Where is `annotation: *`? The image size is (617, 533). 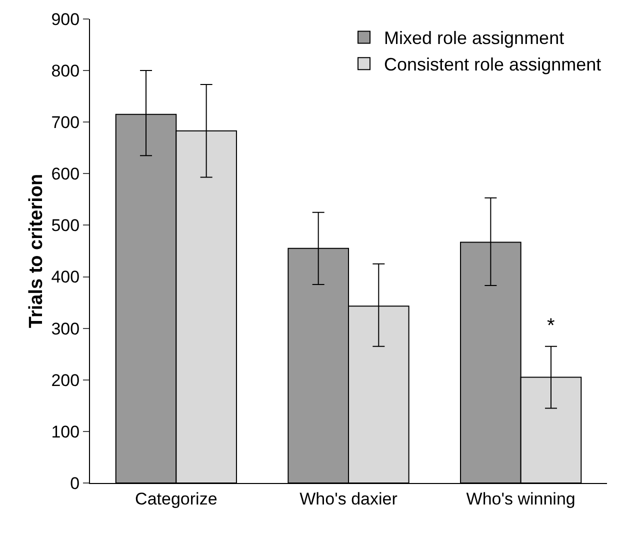
annotation: * is located at coordinates (551, 326).